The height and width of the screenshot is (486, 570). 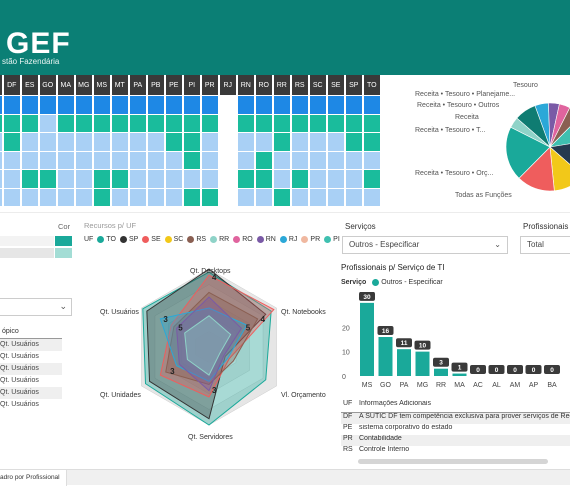 I want to click on uf-header-cell: RO, so click(x=263, y=85).